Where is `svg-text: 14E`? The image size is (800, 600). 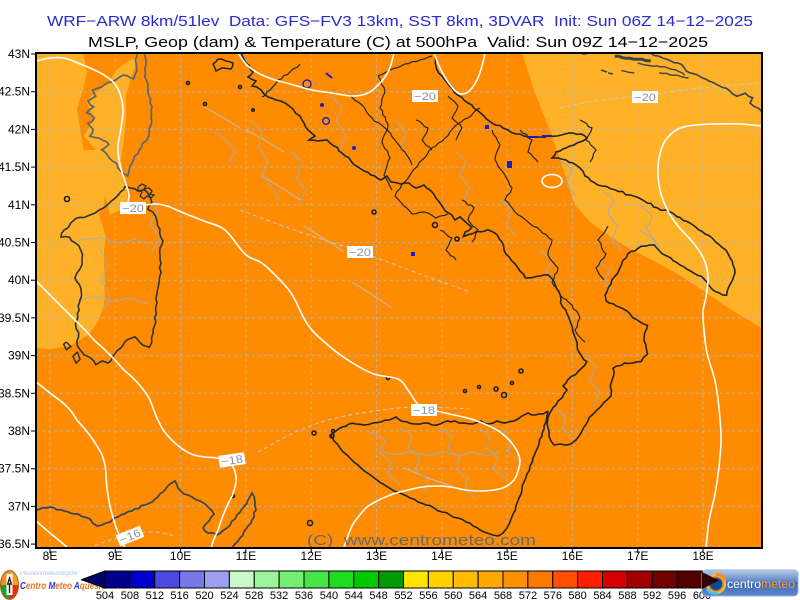
svg-text: 14E is located at coordinates (441, 556).